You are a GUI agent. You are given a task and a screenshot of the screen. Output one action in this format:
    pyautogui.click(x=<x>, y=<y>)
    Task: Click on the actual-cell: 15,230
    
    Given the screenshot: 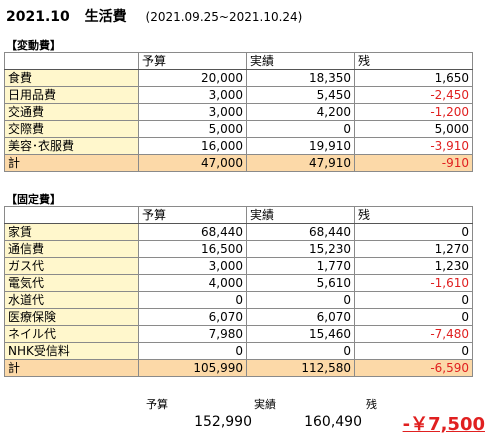 What is the action you would take?
    pyautogui.click(x=300, y=249)
    